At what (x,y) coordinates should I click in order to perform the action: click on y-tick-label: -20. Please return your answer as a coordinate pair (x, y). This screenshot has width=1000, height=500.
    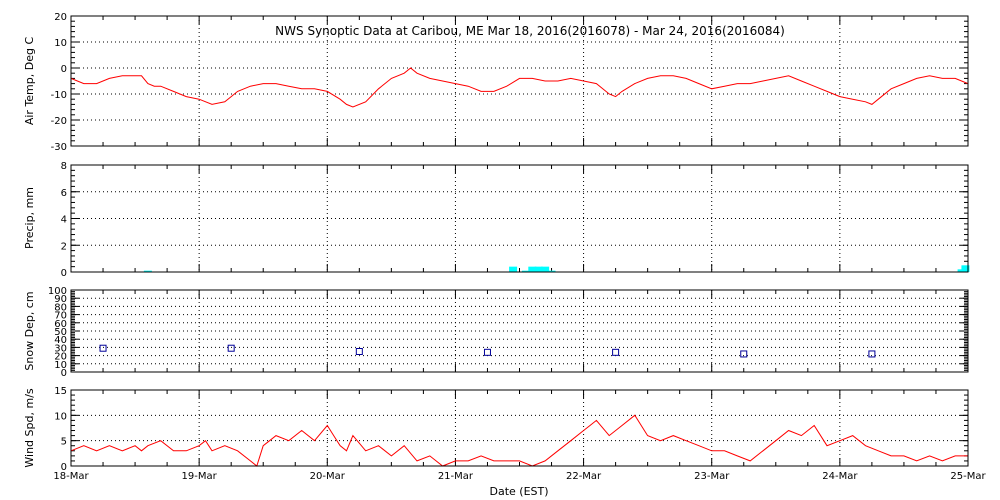
    Looking at the image, I should click on (59, 121).